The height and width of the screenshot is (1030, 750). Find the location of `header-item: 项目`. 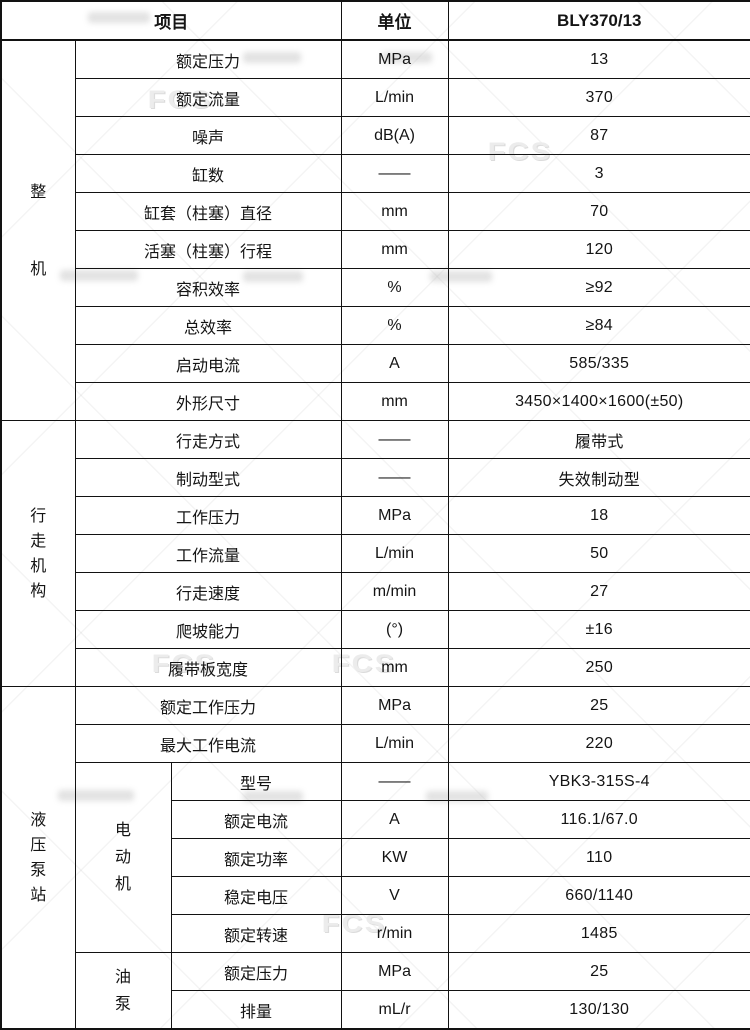

header-item: 项目 is located at coordinates (171, 20).